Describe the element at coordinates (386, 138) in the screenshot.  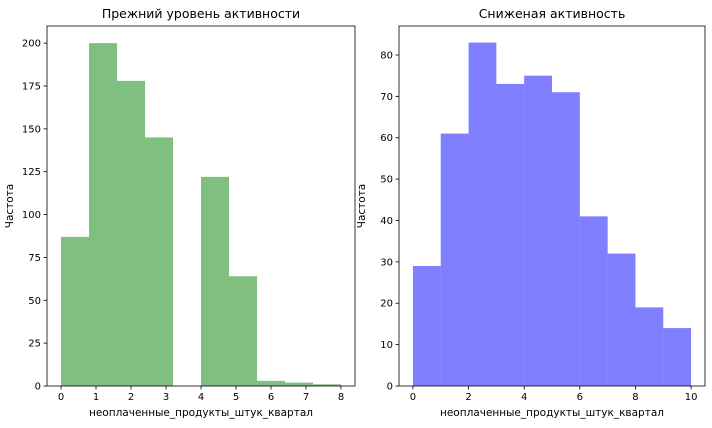
I see `y-tick-label: 60` at that location.